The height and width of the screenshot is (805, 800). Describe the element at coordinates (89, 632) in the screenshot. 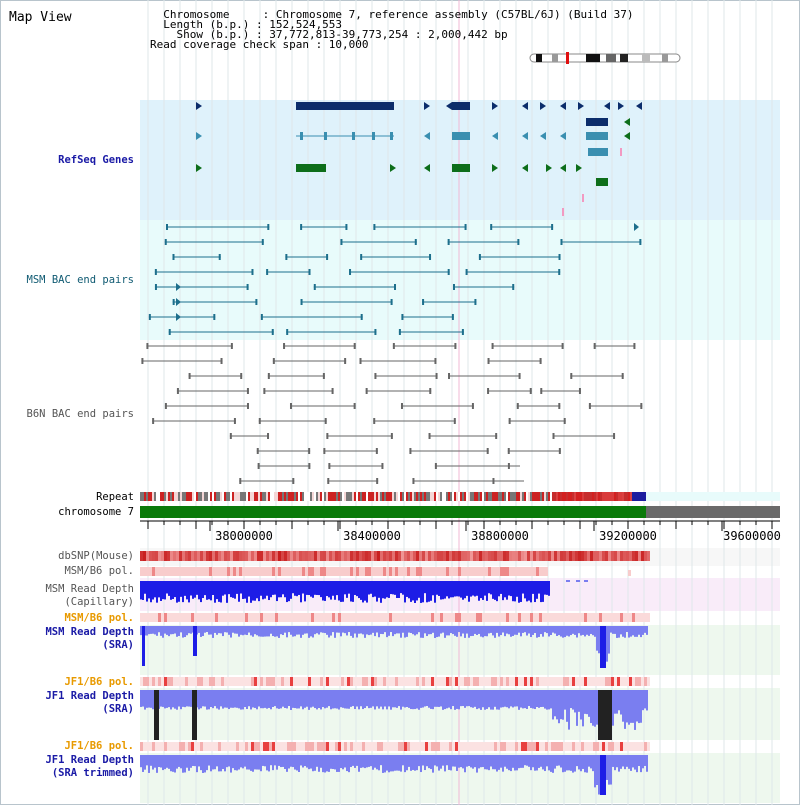

I see `track-label-msm-depth-sra: MSM Read Depth` at that location.